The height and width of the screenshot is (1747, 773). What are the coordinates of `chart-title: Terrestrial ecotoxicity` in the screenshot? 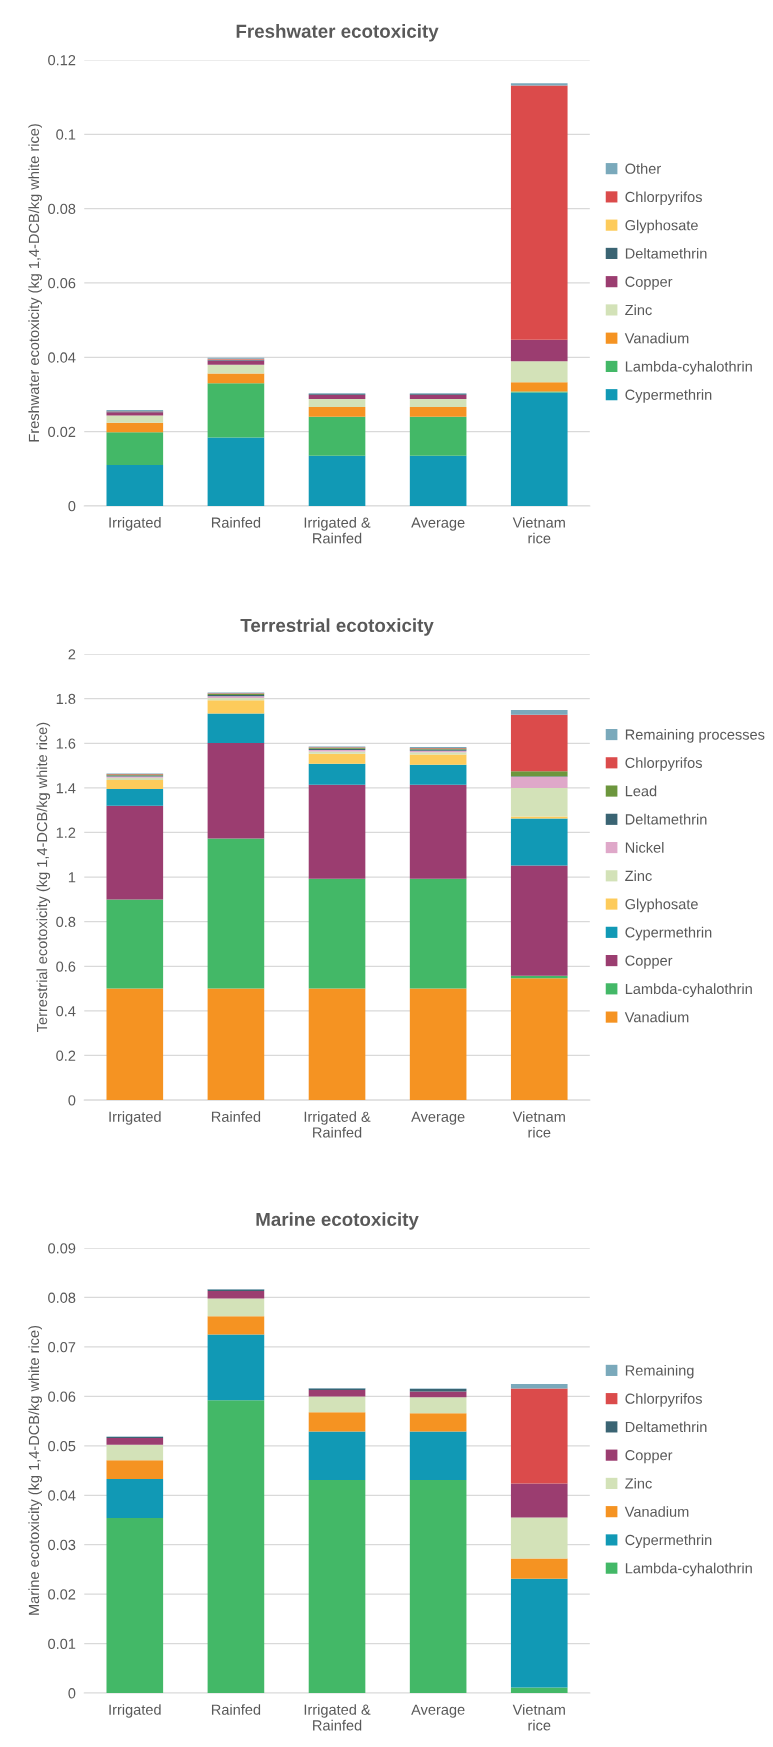 It's located at (337, 627).